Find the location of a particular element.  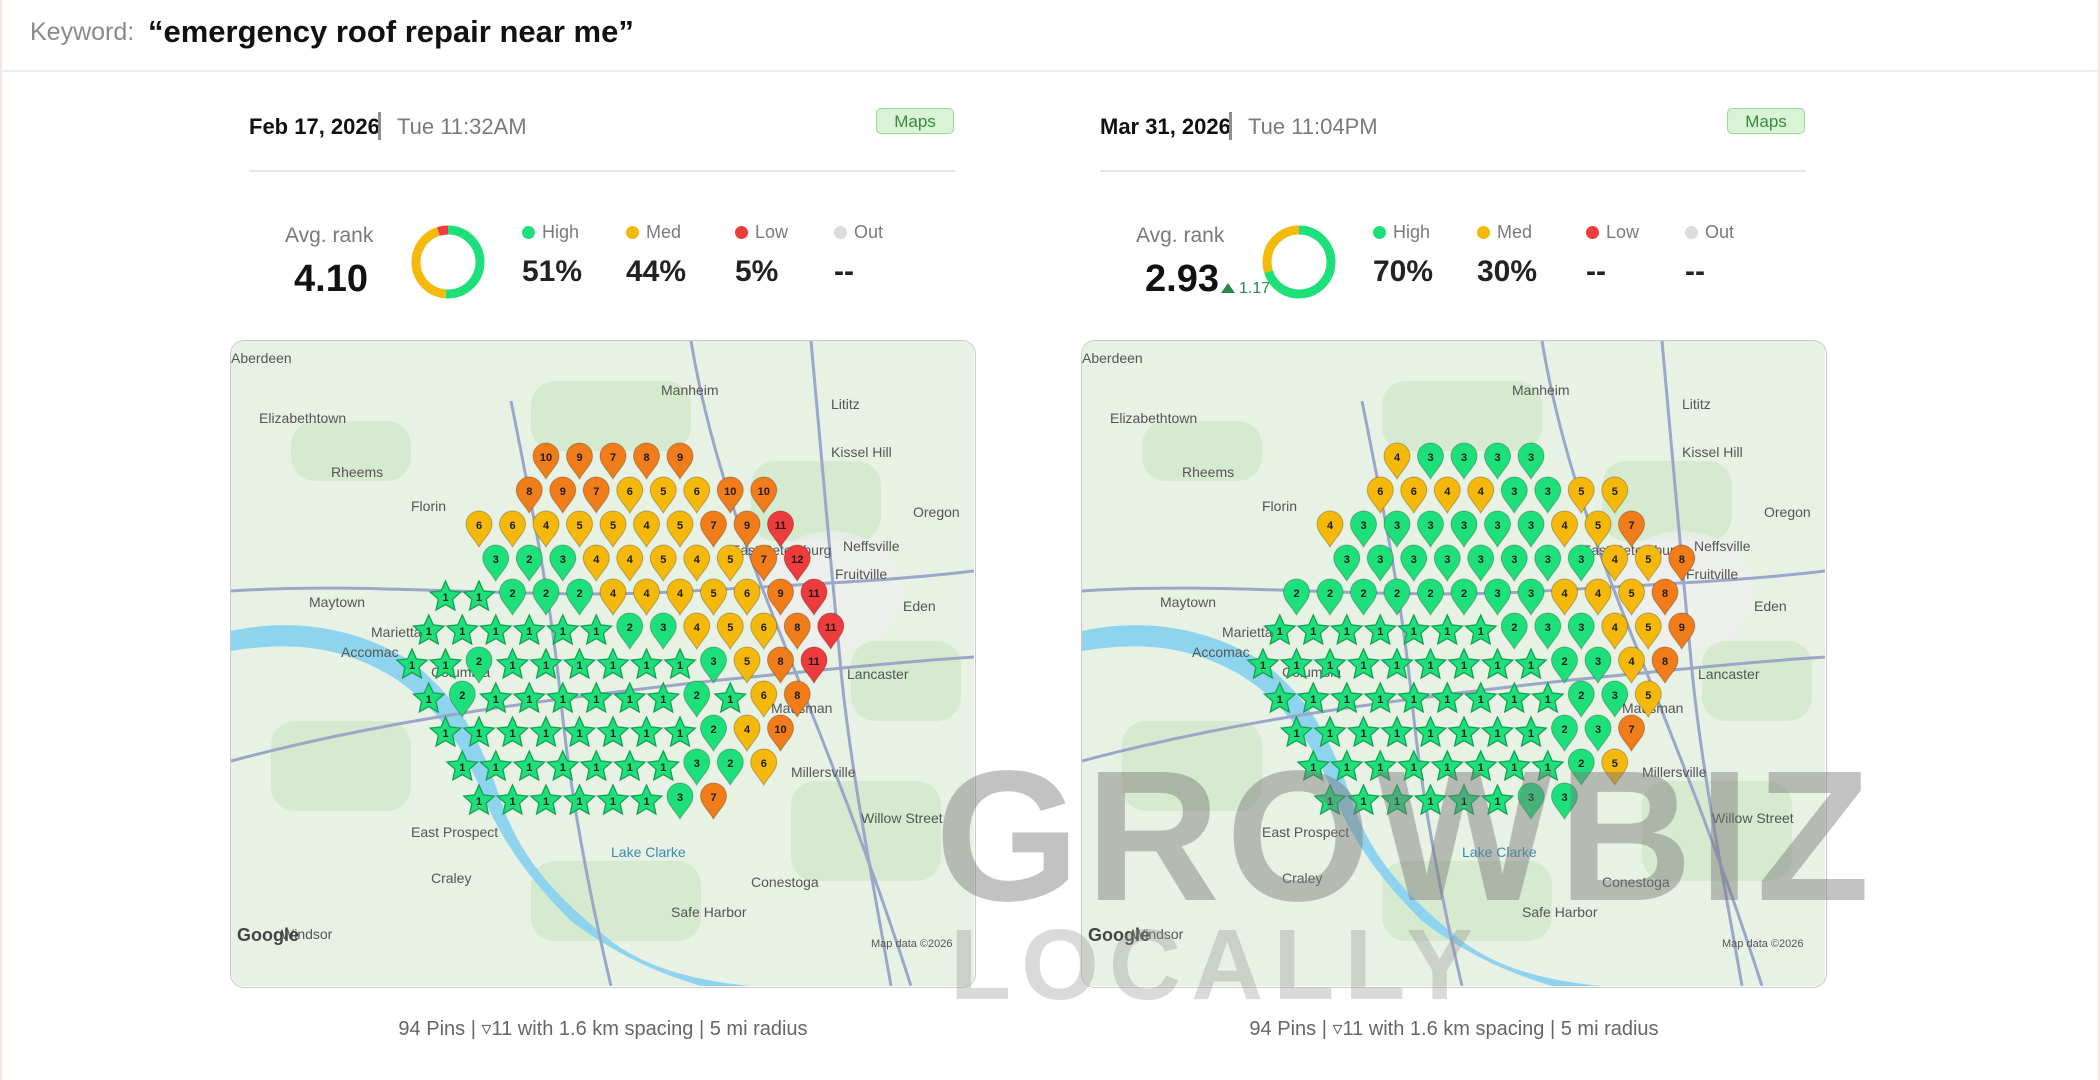

rank-pin: 10 is located at coordinates (780, 733).